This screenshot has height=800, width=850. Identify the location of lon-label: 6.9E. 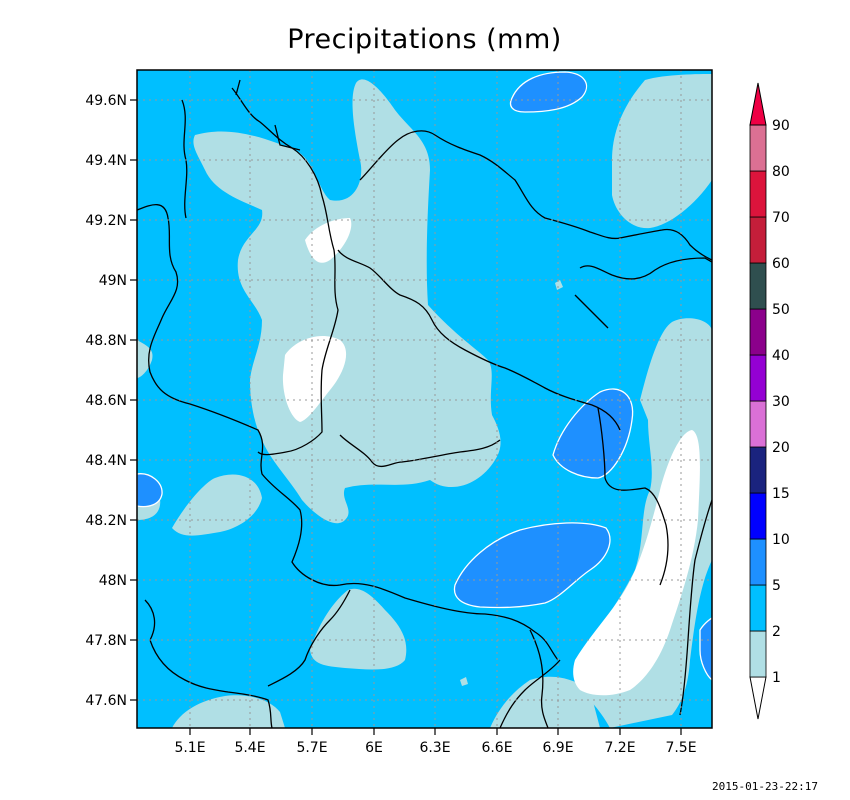
(557, 748).